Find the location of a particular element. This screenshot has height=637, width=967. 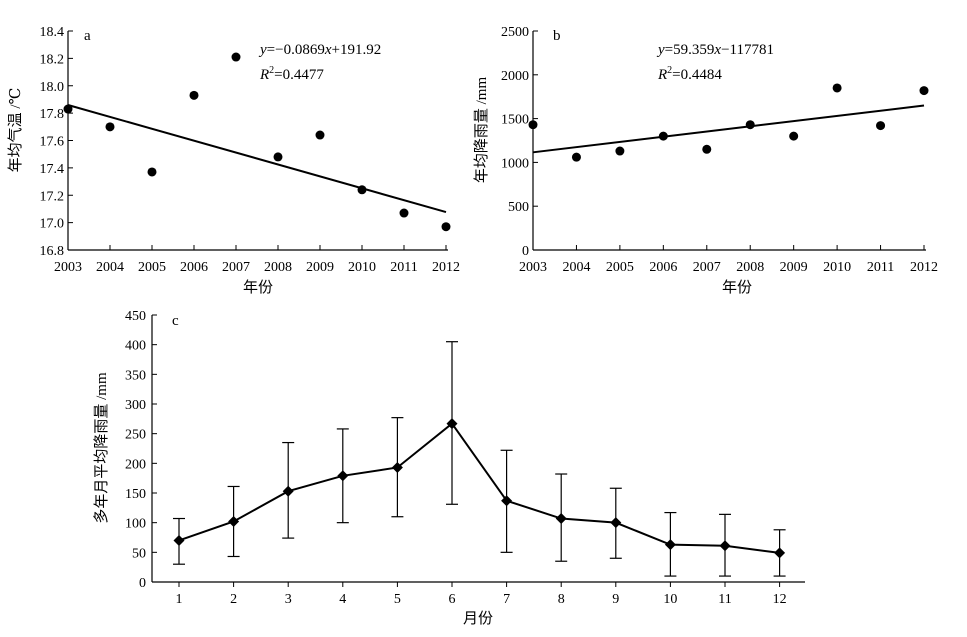

panel-b-y-tick-label: 2500 is located at coordinates (515, 32).